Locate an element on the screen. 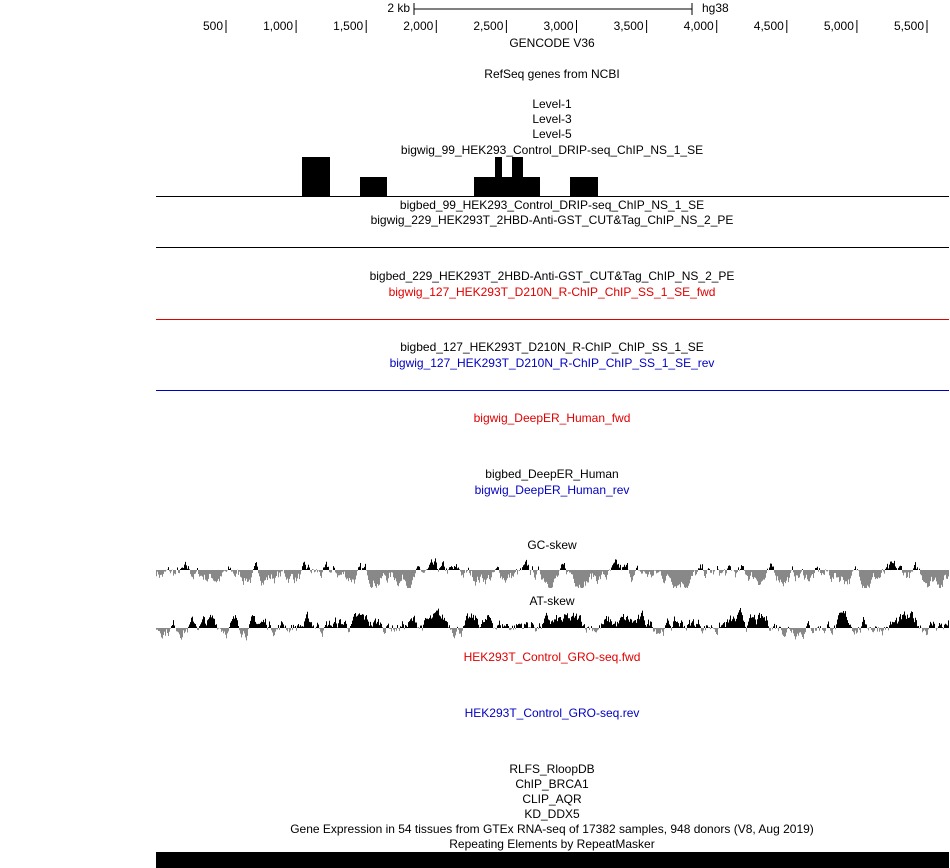 The height and width of the screenshot is (868, 950). track-label: GENCODE V36 is located at coordinates (552, 43).